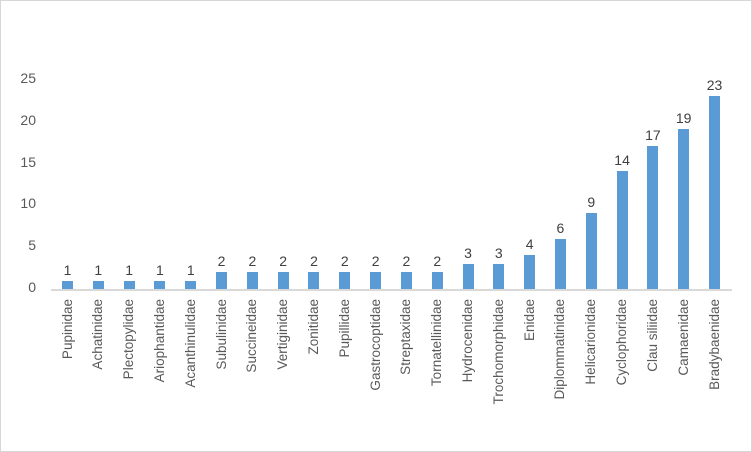 The image size is (752, 452). I want to click on y-axis-tick-label: 0, so click(32, 287).